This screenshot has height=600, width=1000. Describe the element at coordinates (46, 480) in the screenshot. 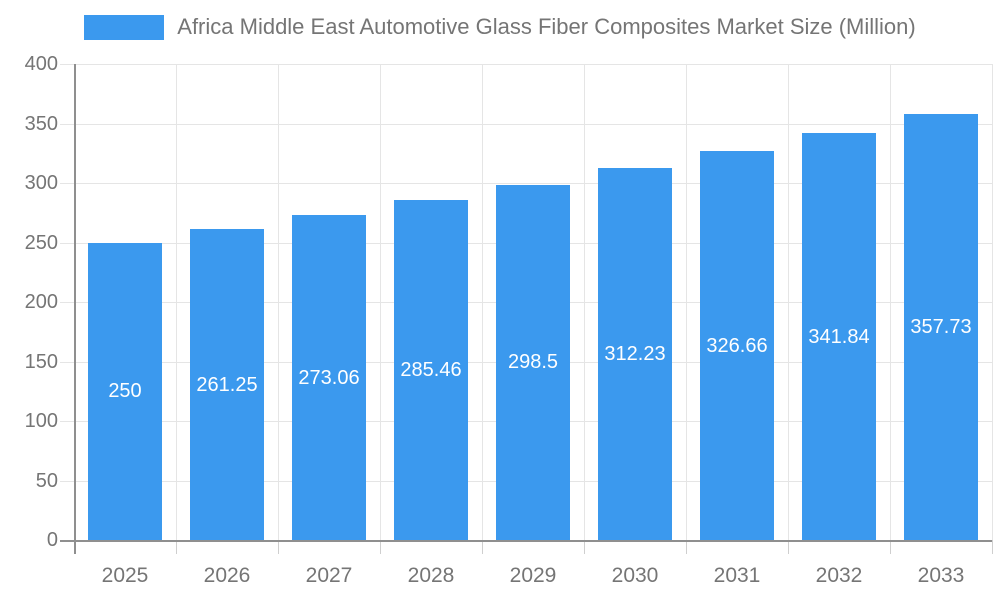

I see `y-tick-label: 50` at that location.